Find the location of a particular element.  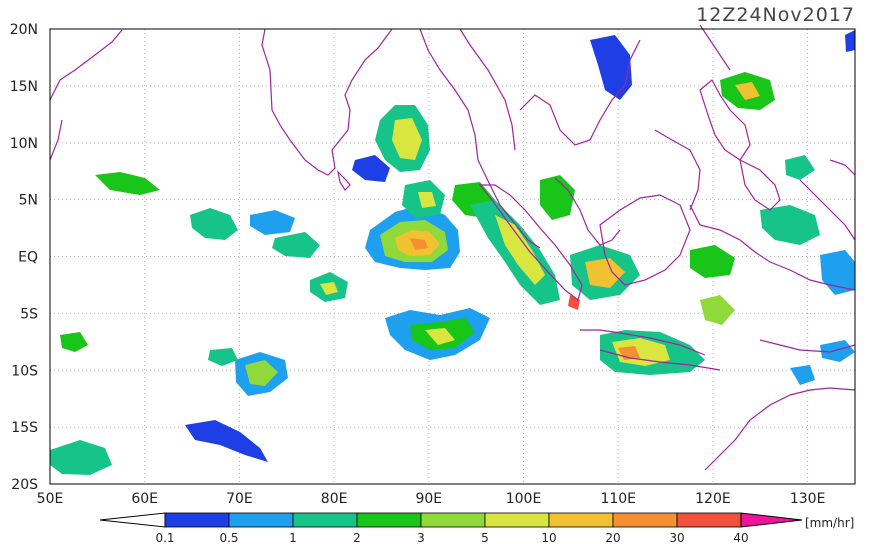

lat-label: 15S is located at coordinates (24, 428).